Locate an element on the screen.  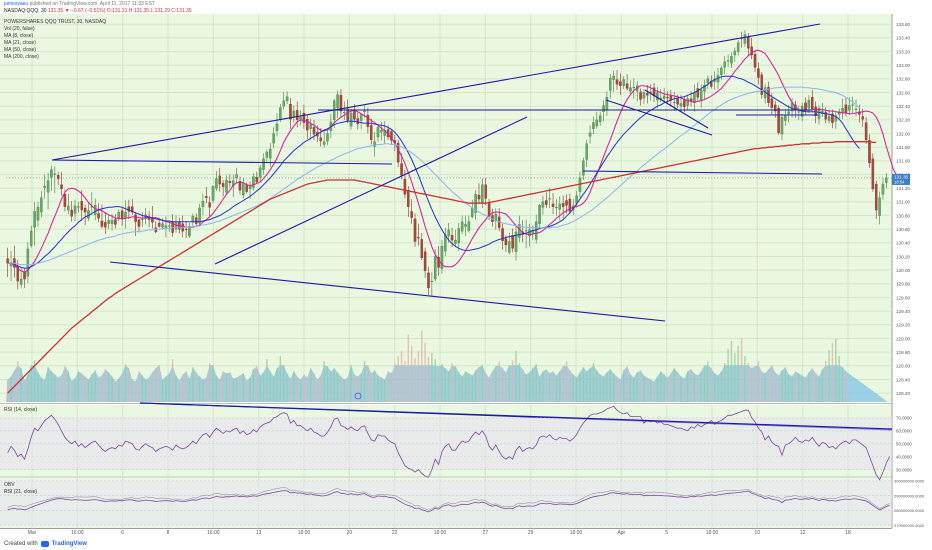
price-tick-label: 129.40 is located at coordinates (903, 311).